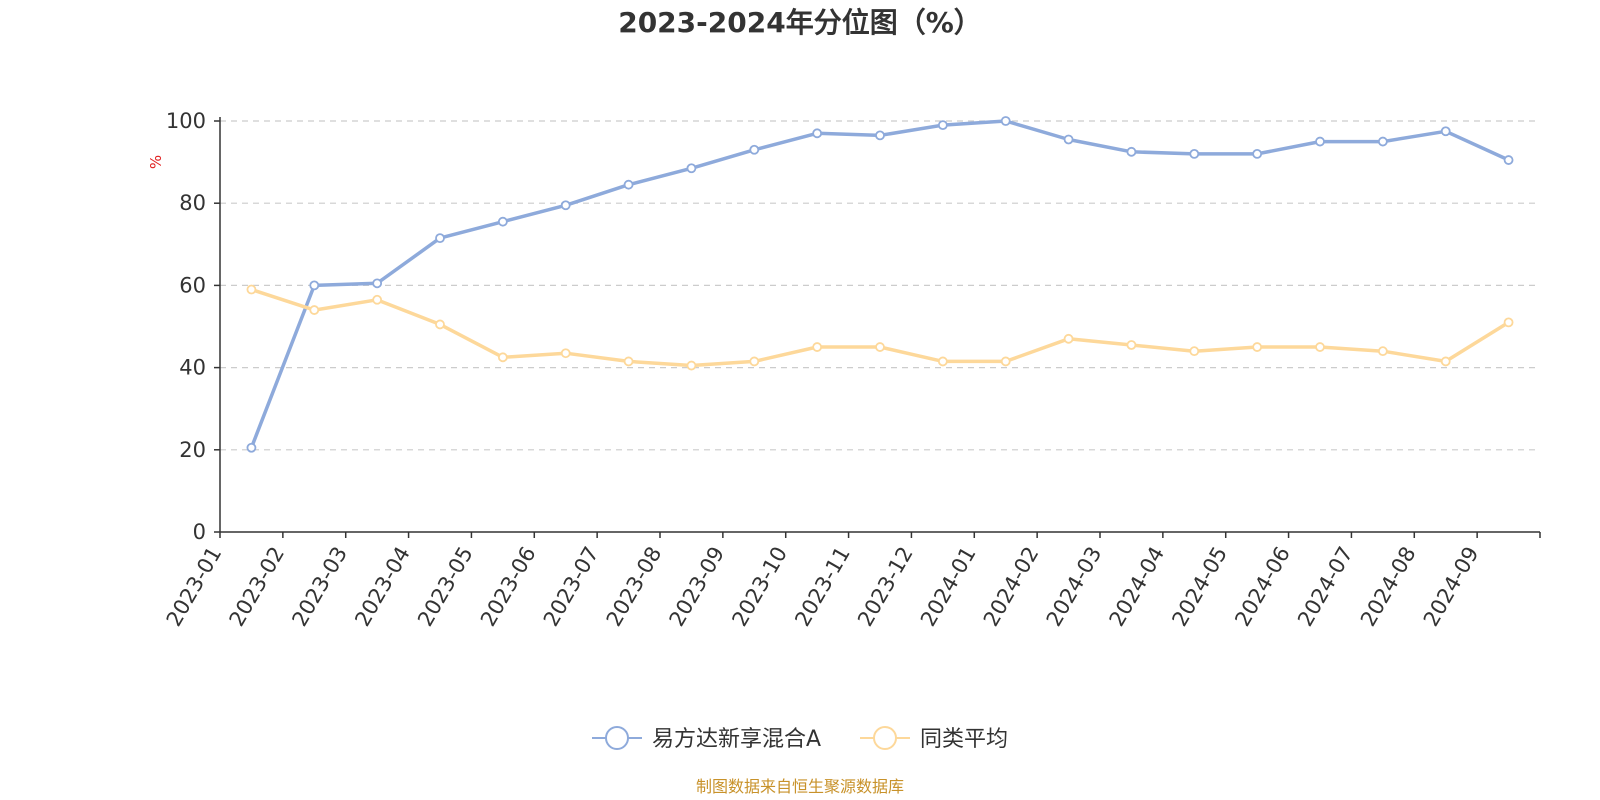  I want to click on legend-label: 易方达新享混合A, so click(736, 739).